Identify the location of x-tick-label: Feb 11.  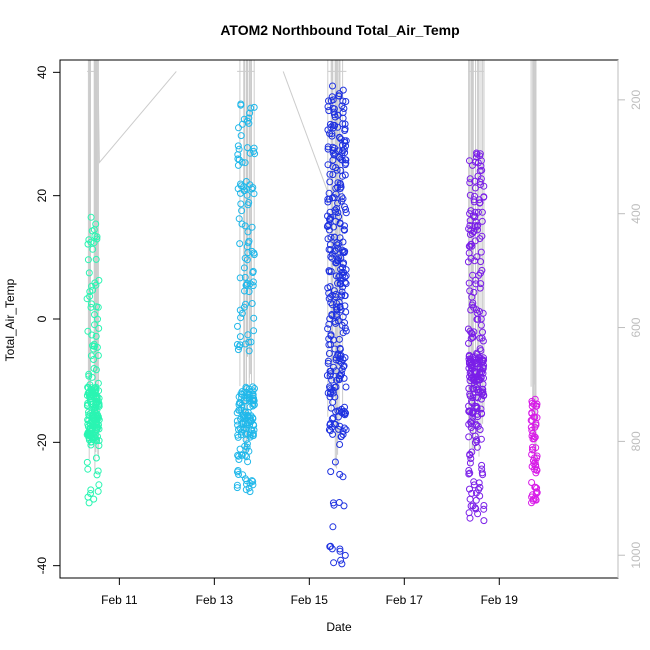
(119, 600).